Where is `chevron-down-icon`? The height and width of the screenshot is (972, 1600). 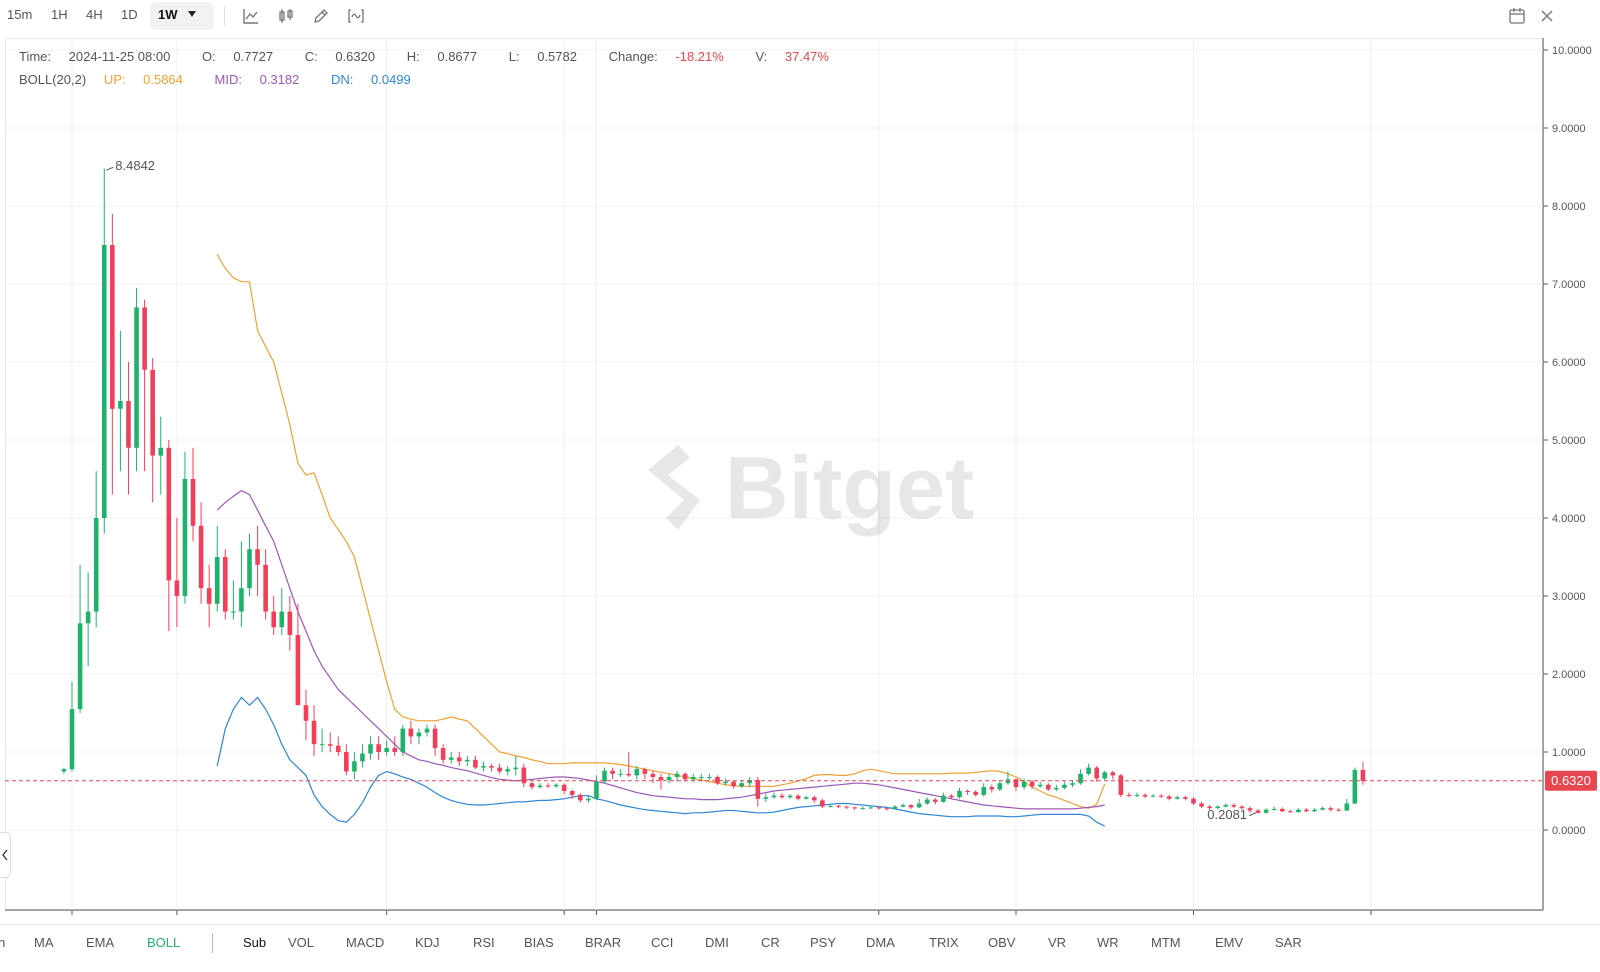
chevron-down-icon is located at coordinates (192, 14).